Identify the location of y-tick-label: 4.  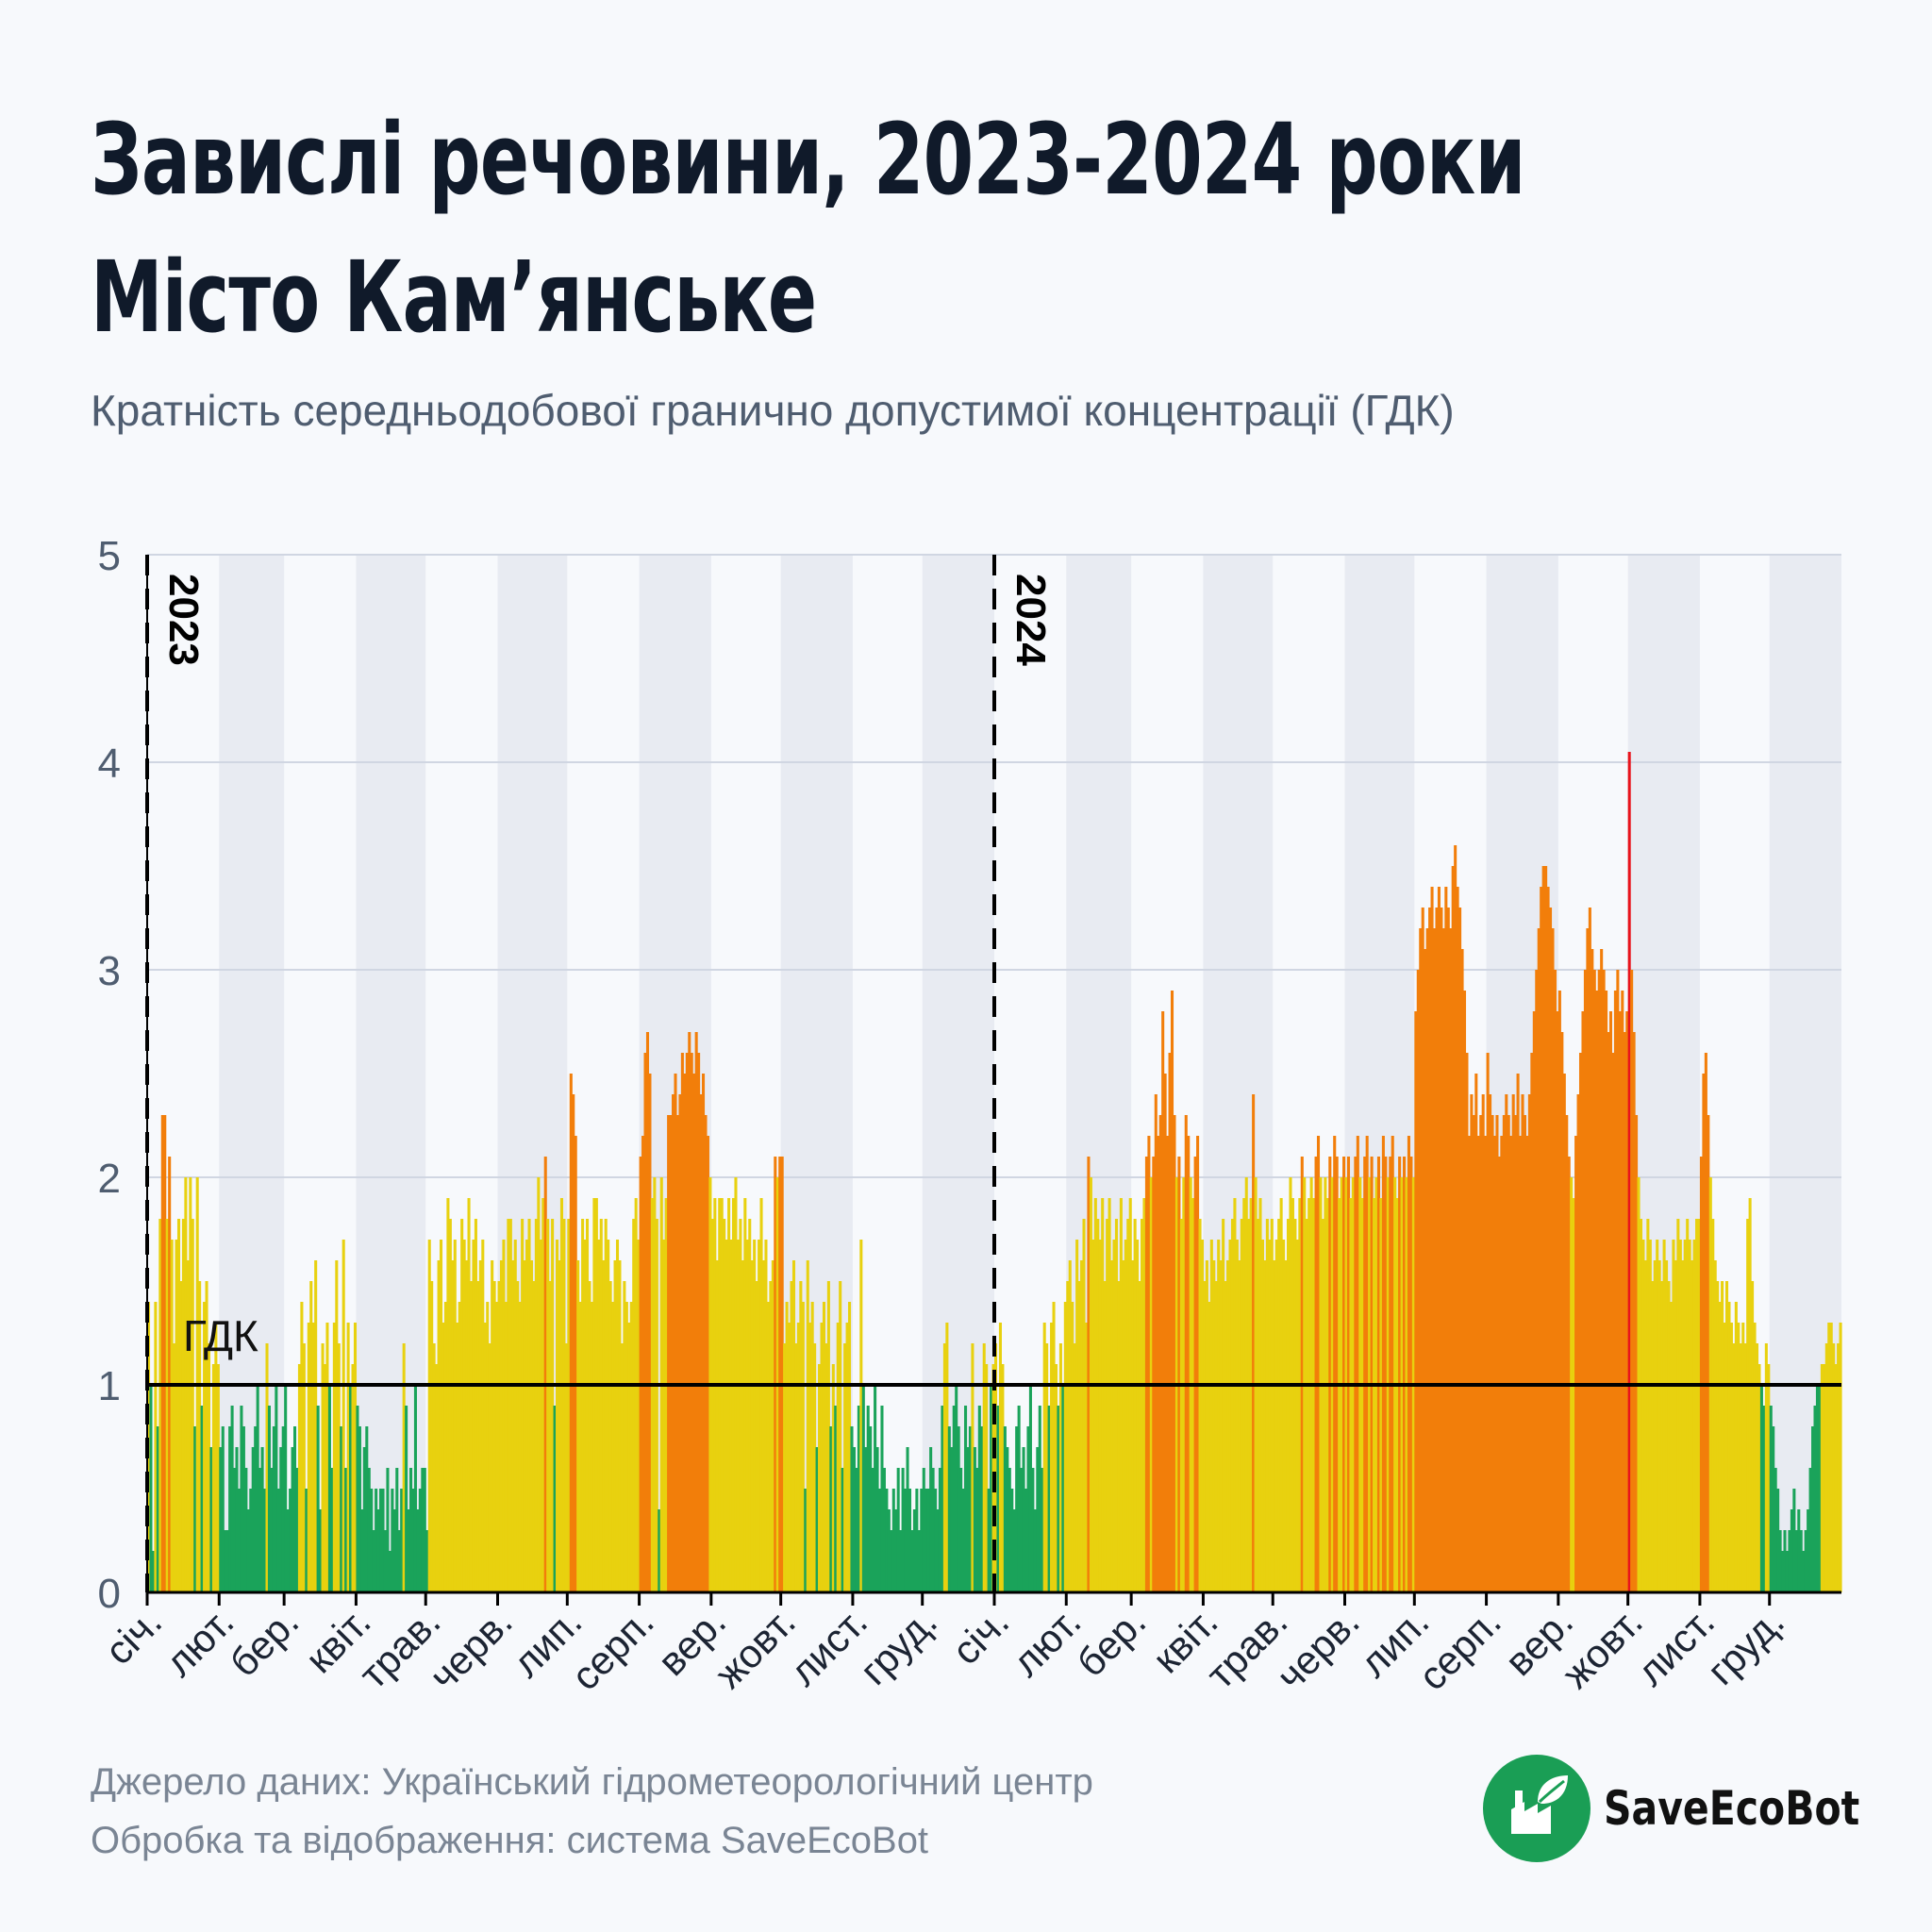
(109, 764).